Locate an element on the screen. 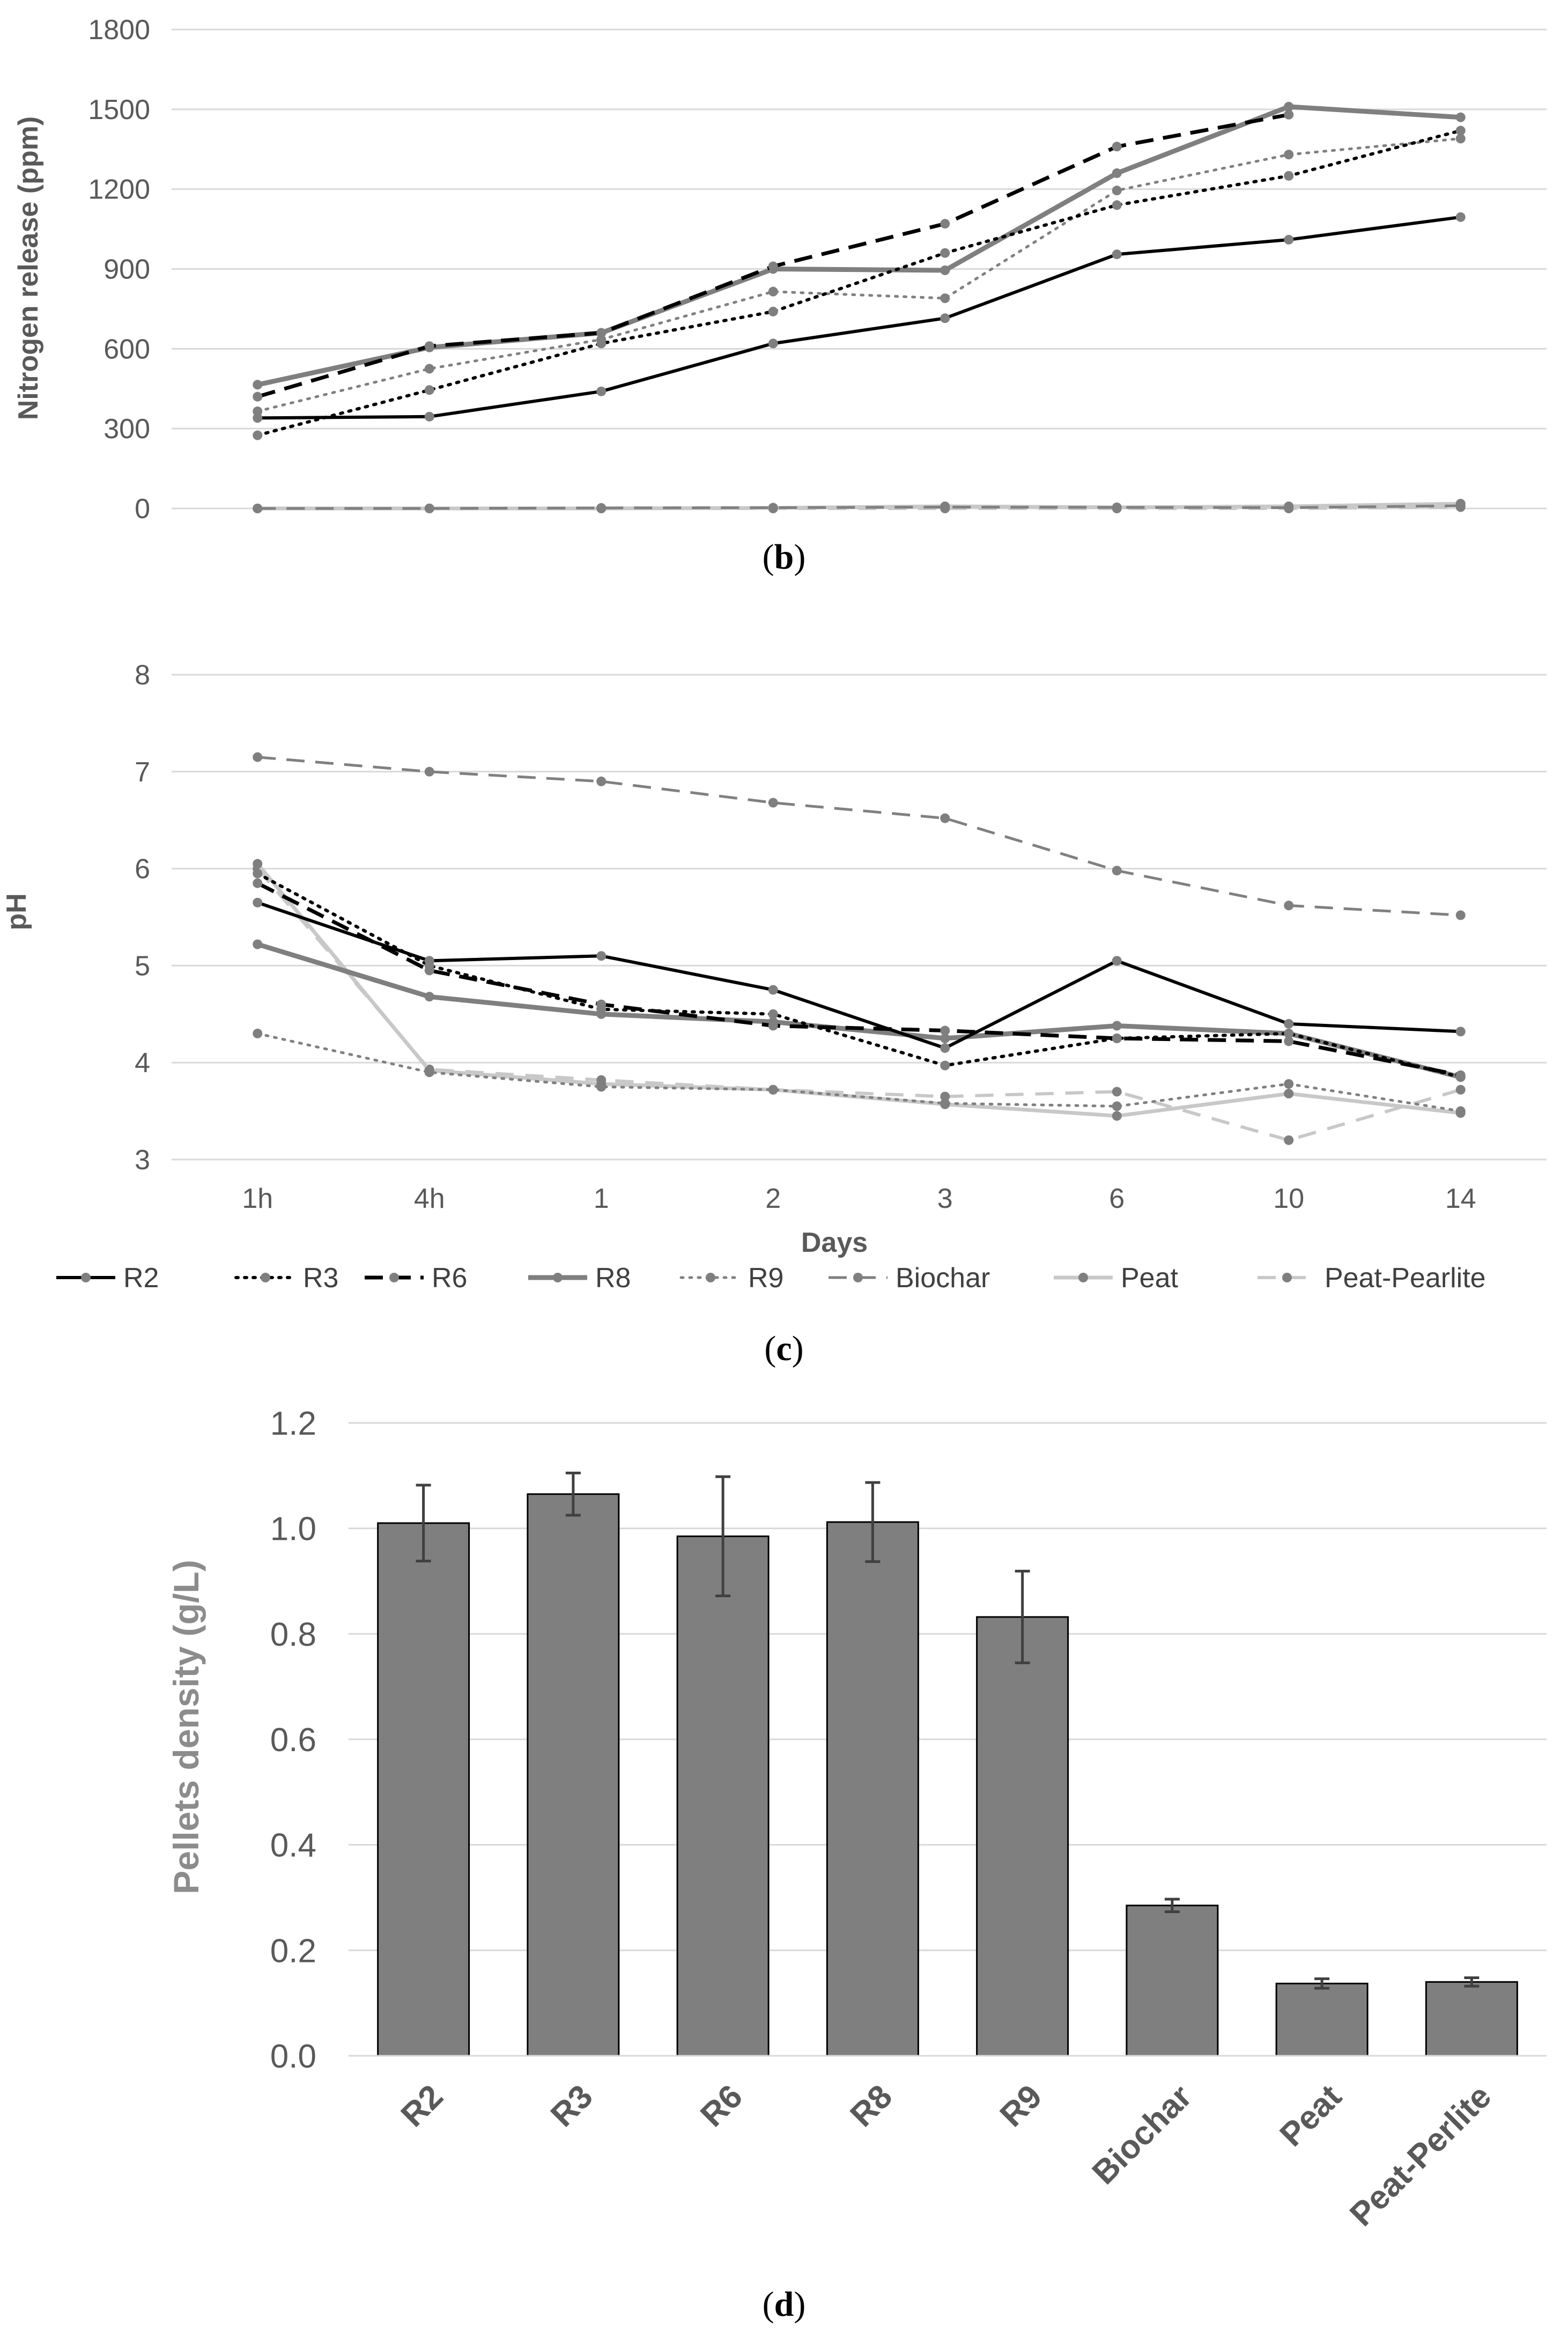  c-series-peat-pearlite is located at coordinates (859, 1004).